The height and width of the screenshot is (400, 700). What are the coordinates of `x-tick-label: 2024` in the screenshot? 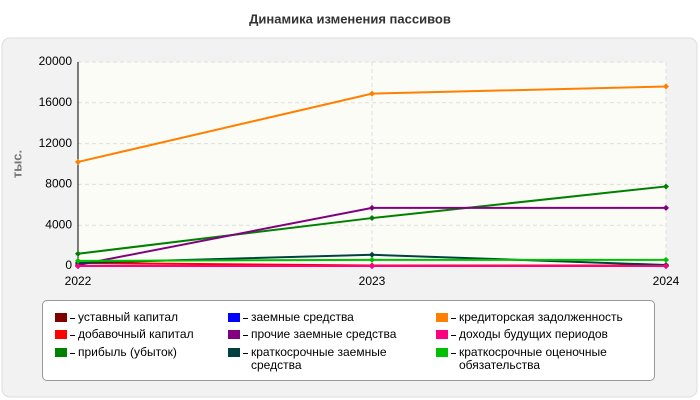 It's located at (666, 281).